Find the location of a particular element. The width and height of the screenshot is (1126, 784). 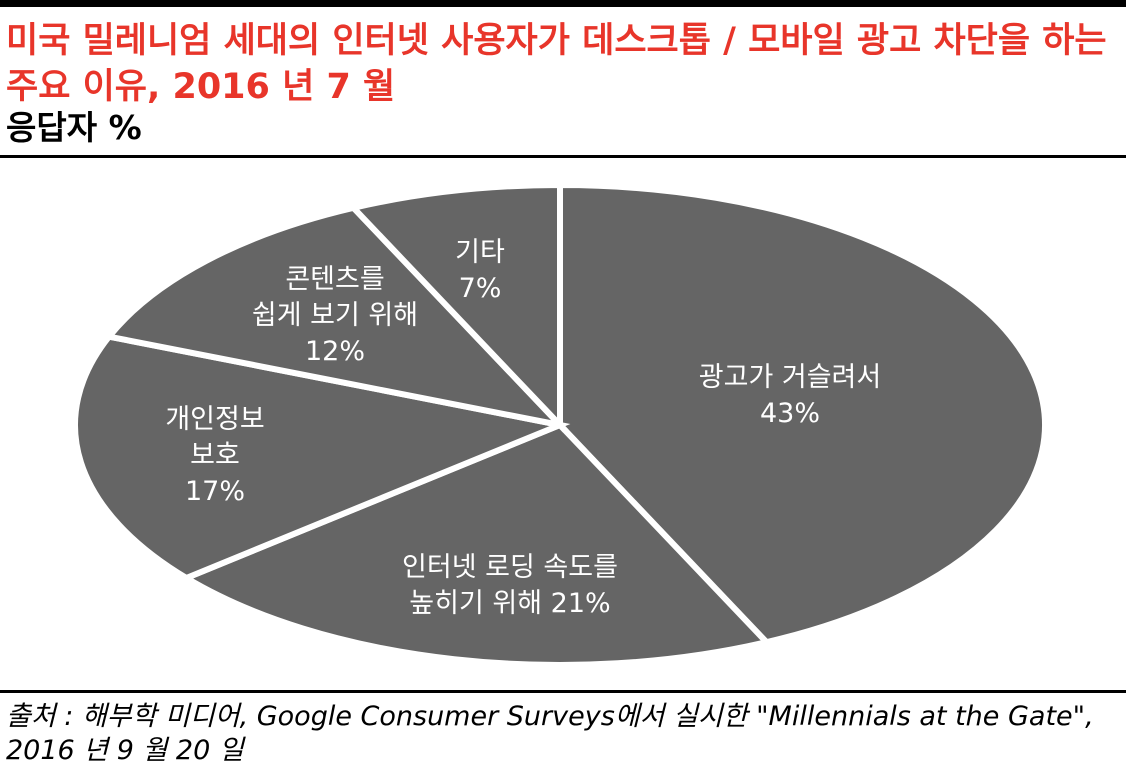

slice-label-5: 기타 7% is located at coordinates (480, 270).